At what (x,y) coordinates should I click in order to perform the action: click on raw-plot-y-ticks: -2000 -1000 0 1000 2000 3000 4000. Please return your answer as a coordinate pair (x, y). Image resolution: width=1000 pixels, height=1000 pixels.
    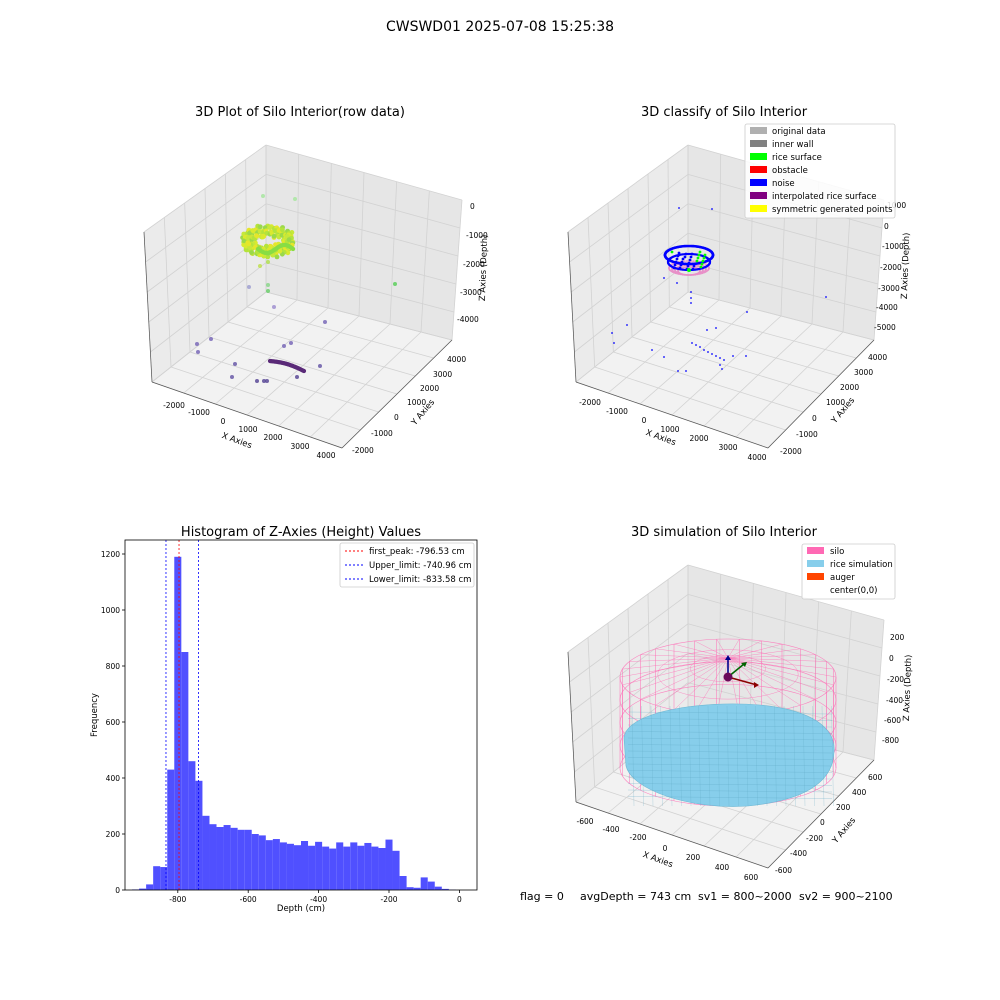
    Looking at the image, I should click on (409, 405).